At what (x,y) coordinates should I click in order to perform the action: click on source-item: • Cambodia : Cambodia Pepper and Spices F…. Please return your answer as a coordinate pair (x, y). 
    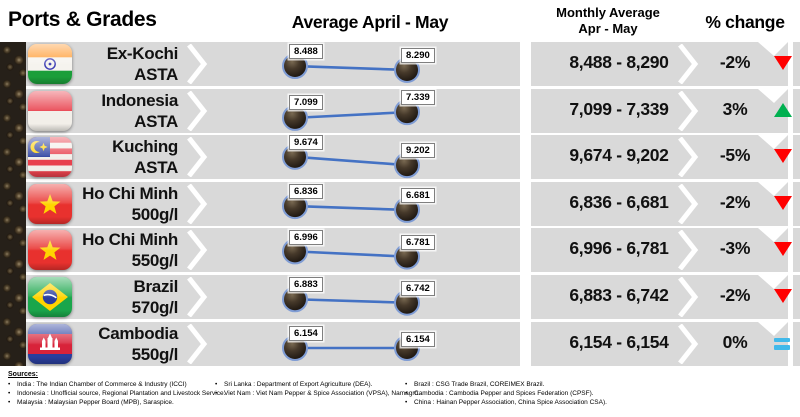
    Looking at the image, I should click on (499, 393).